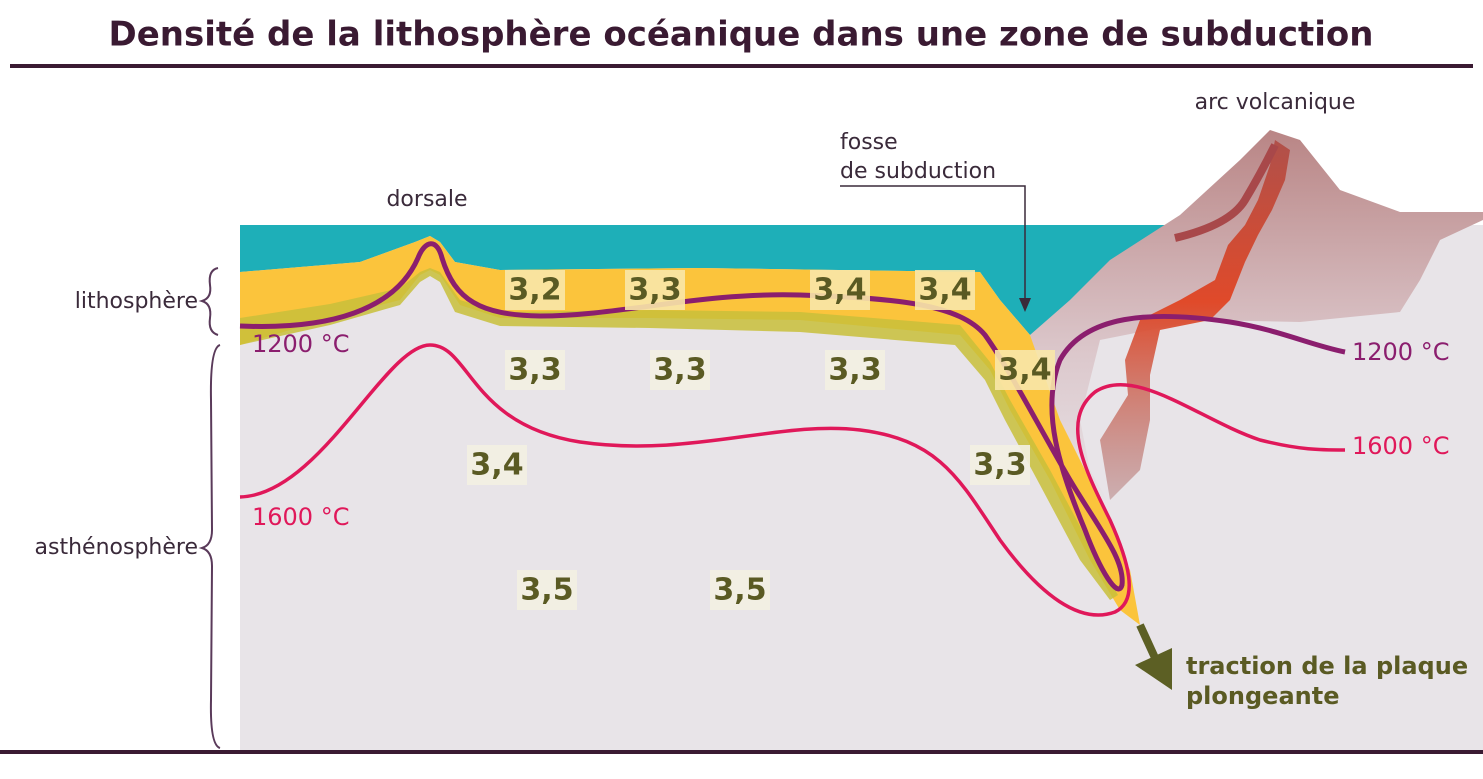  What do you see at coordinates (1327, 666) in the screenshot?
I see `slab-pull-label: traction de la plaque` at bounding box center [1327, 666].